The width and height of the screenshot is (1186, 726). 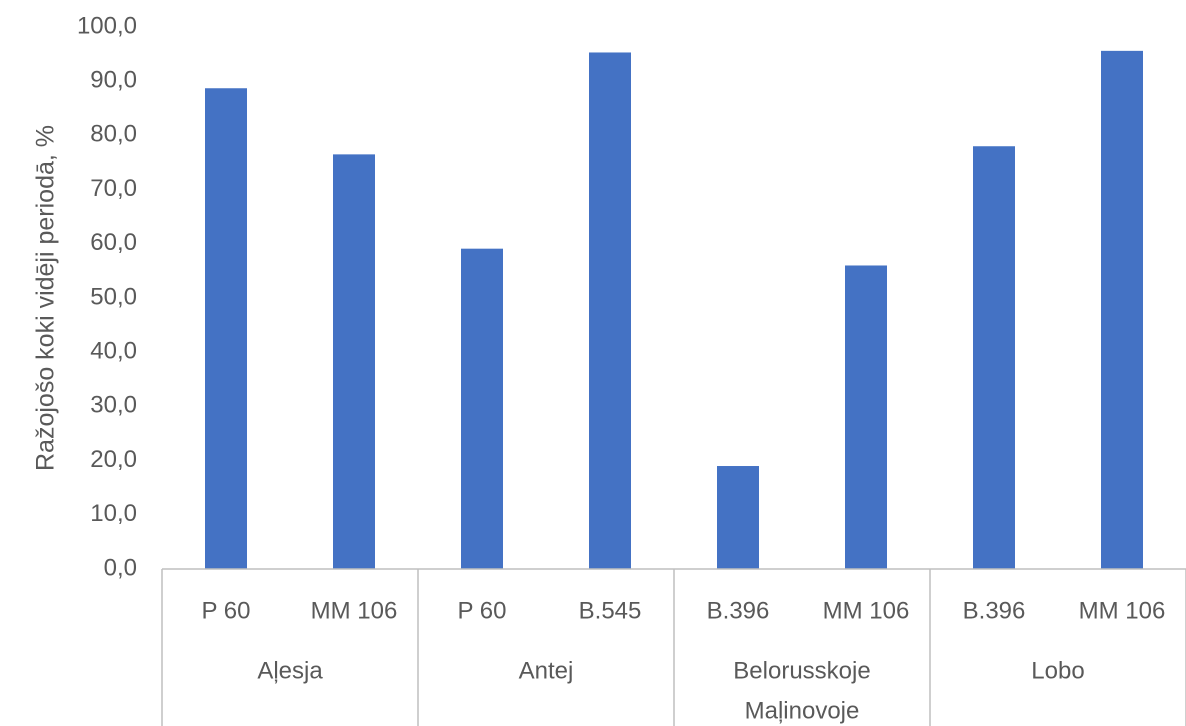 I want to click on x-group-label: Aļesja, so click(x=290, y=670).